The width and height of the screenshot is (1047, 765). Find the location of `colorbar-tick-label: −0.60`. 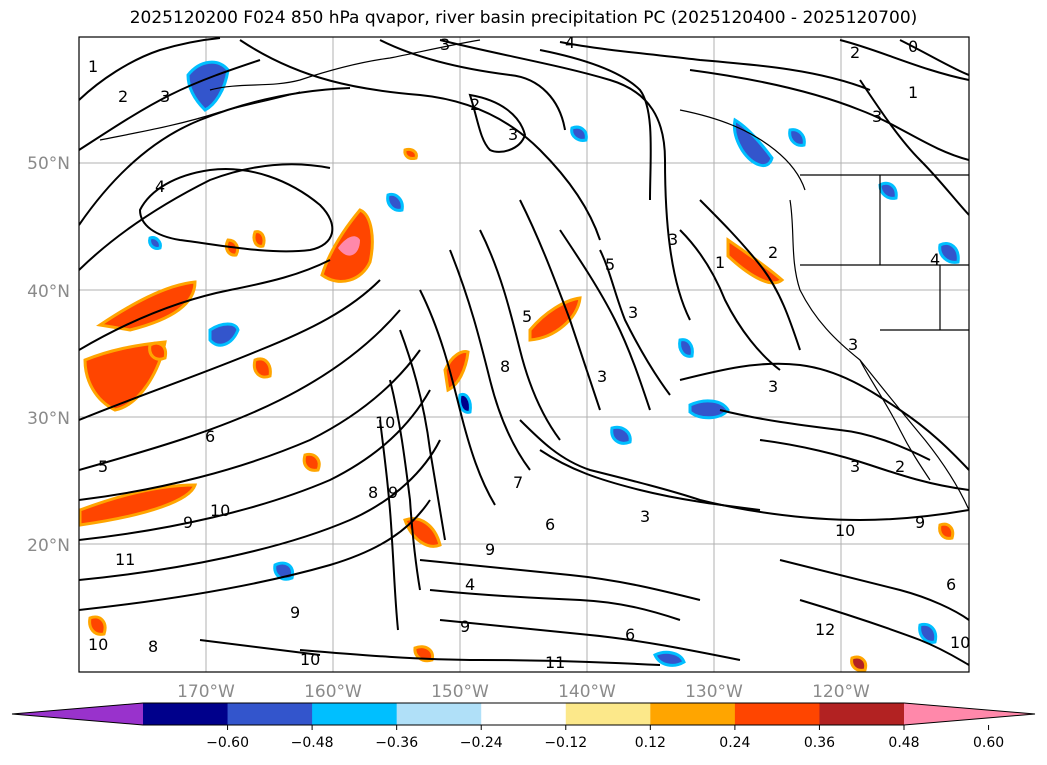

colorbar-tick-label: −0.60 is located at coordinates (227, 743).